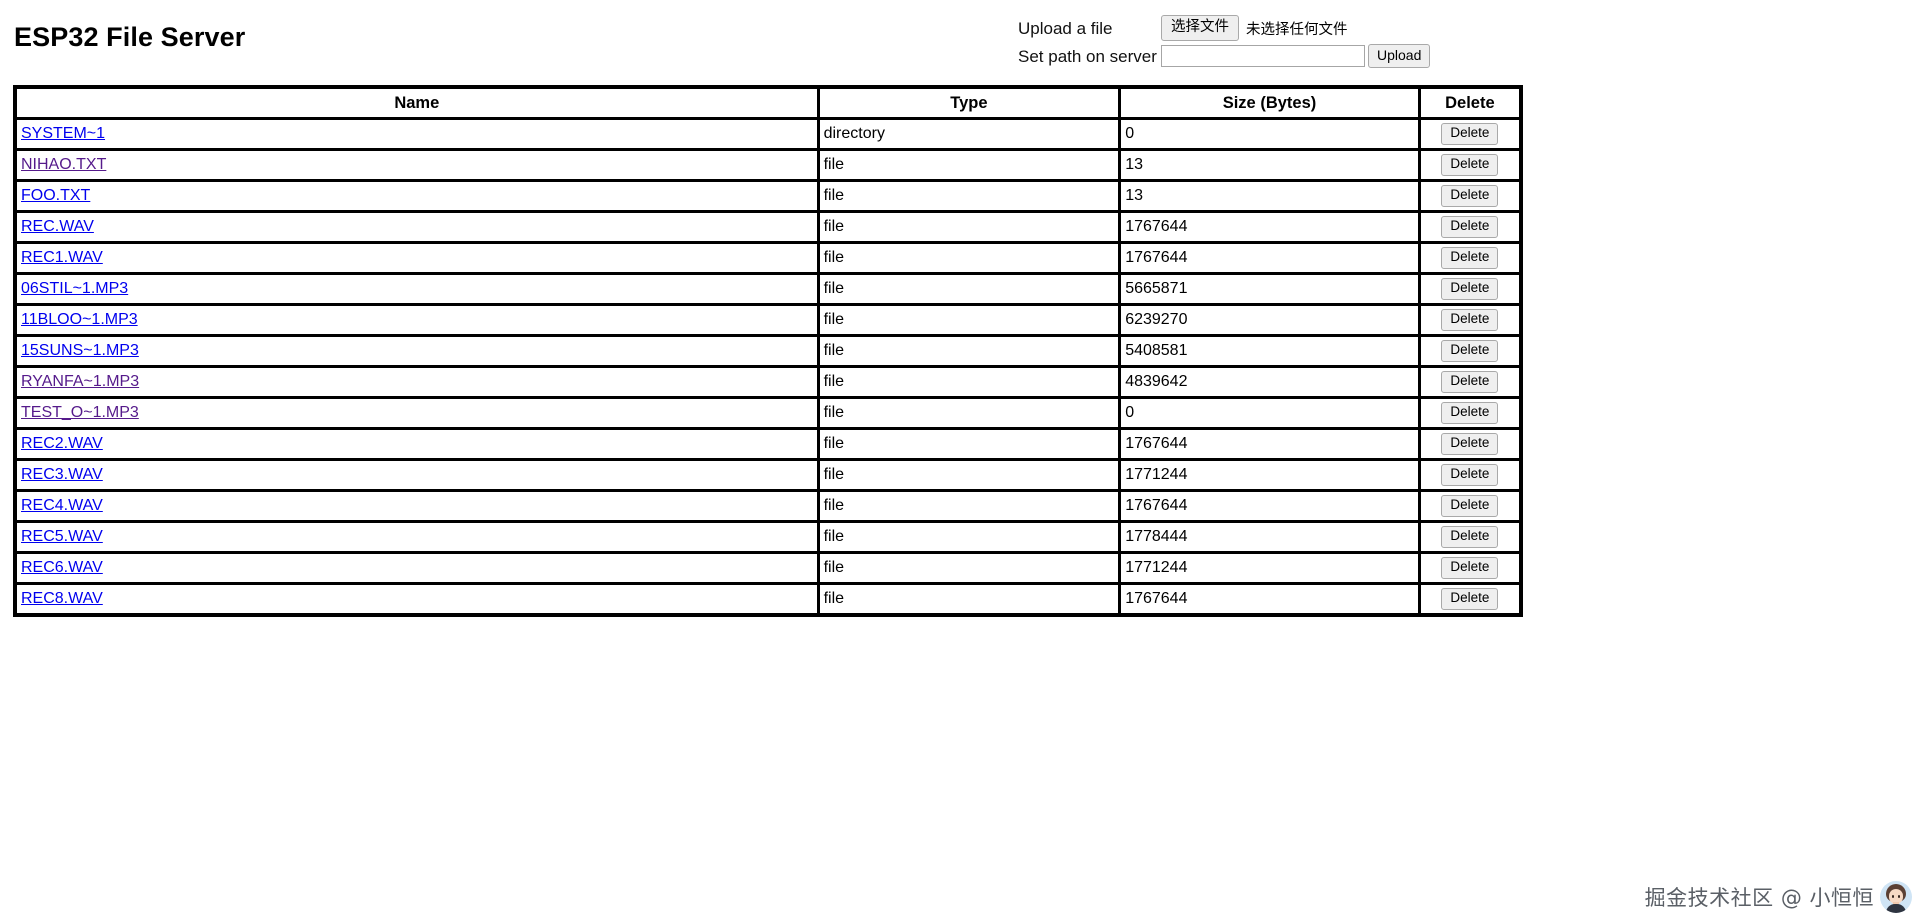  What do you see at coordinates (1269, 320) in the screenshot?
I see `cell-size: 6239270` at bounding box center [1269, 320].